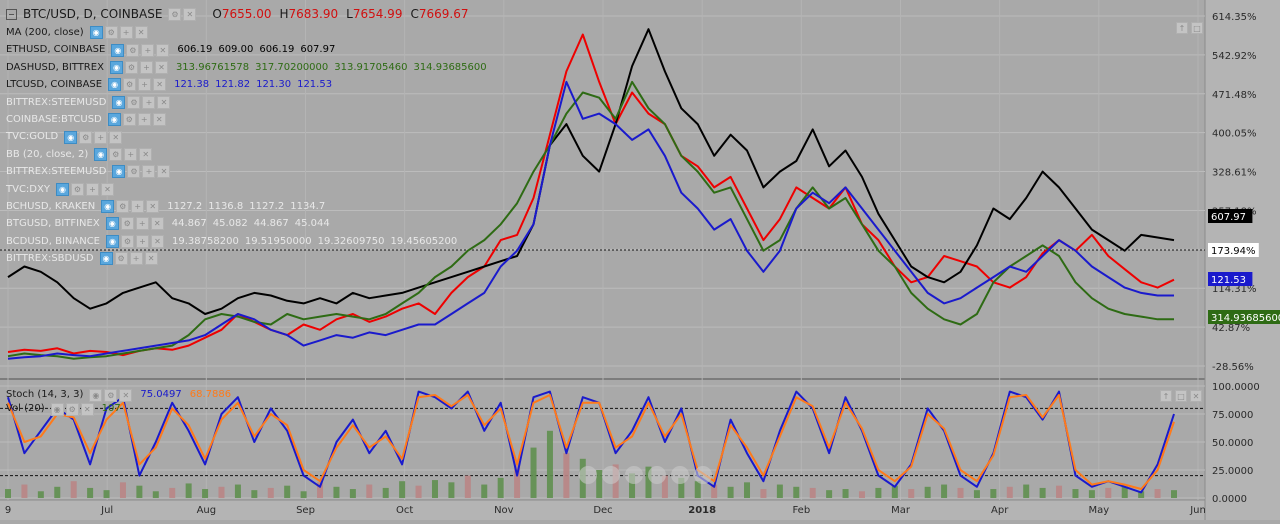 The height and width of the screenshot is (524, 1280). Describe the element at coordinates (249, 119) in the screenshot. I see `legend-row: COINBASE:BTCUSD ◉ ⚙ + ✕` at that location.